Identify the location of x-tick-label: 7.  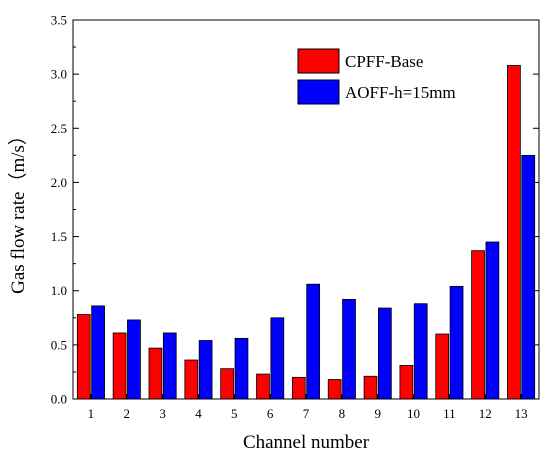
(306, 413).